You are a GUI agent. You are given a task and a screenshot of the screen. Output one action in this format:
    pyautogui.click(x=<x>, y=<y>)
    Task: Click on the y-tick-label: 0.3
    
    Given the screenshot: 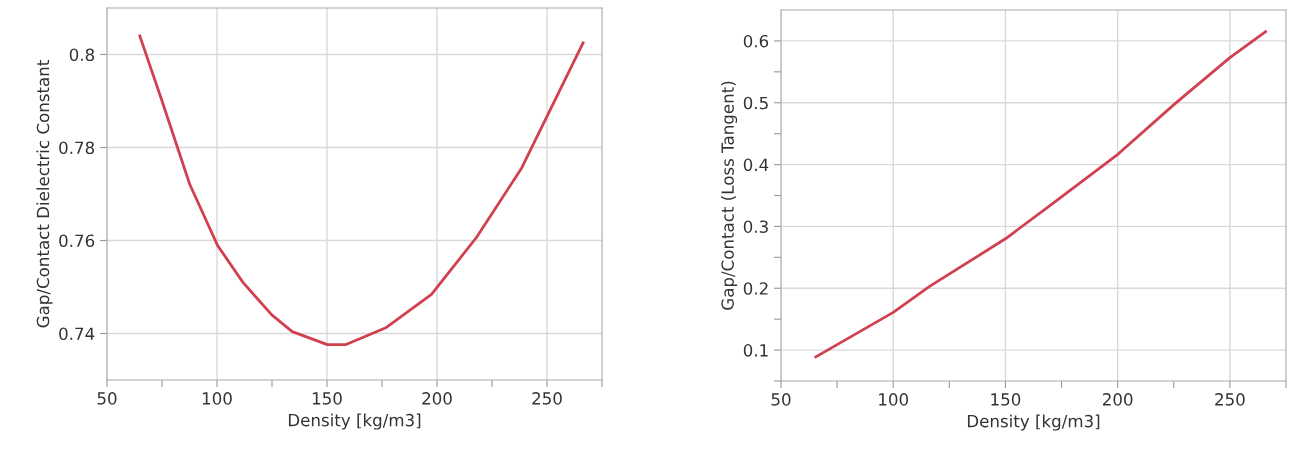 What is the action you would take?
    pyautogui.click(x=755, y=226)
    